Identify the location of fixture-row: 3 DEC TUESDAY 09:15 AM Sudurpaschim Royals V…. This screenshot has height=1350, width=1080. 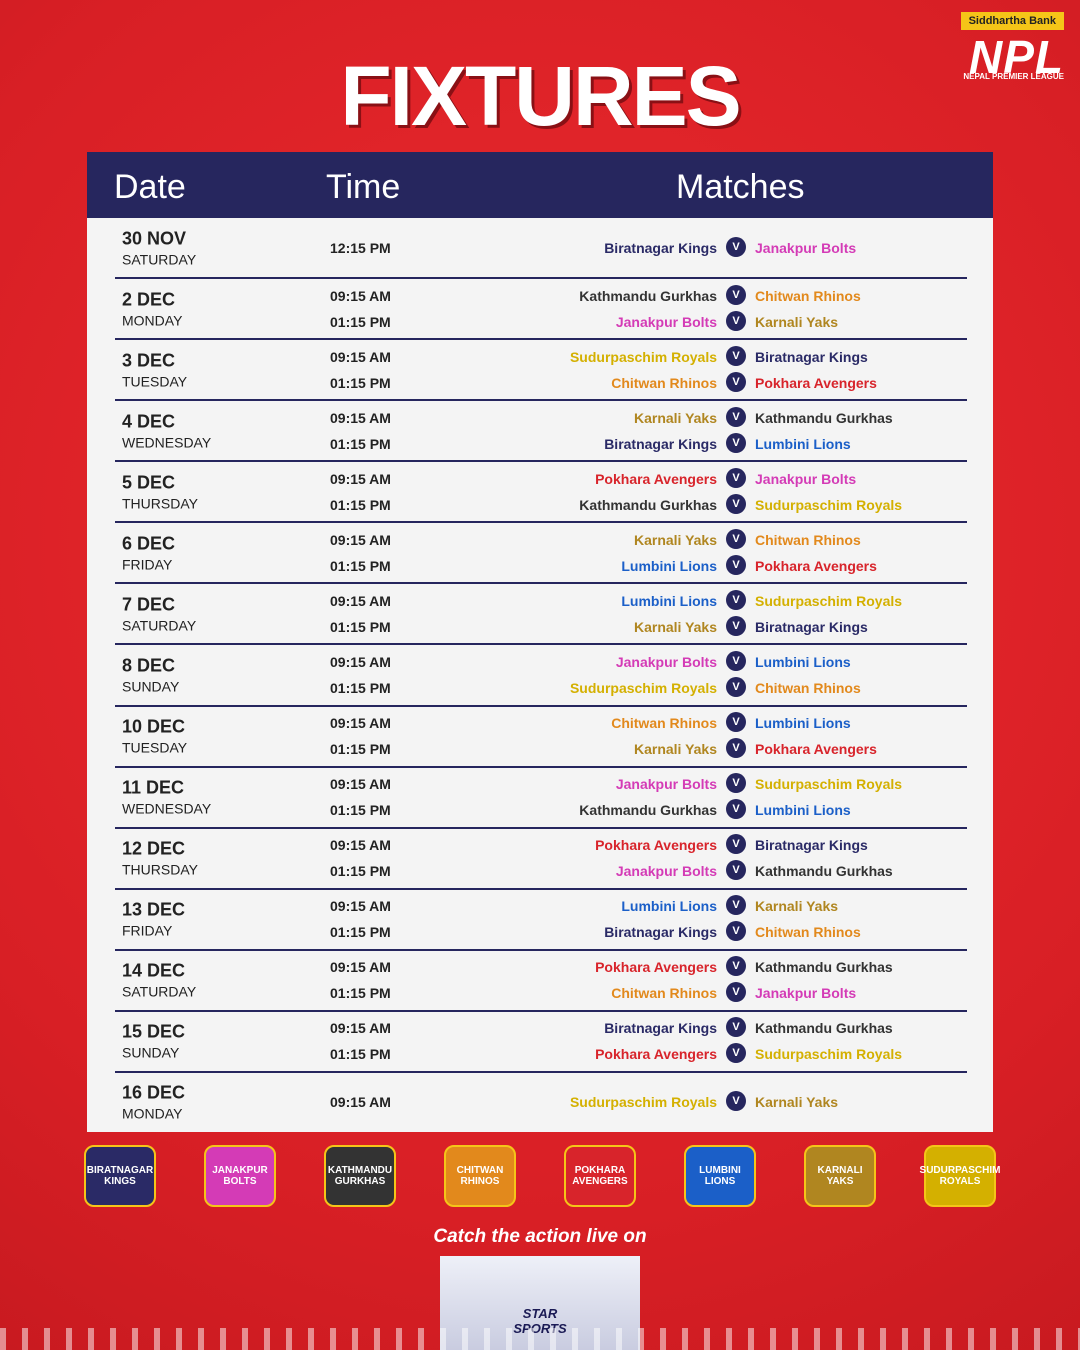
(541, 371).